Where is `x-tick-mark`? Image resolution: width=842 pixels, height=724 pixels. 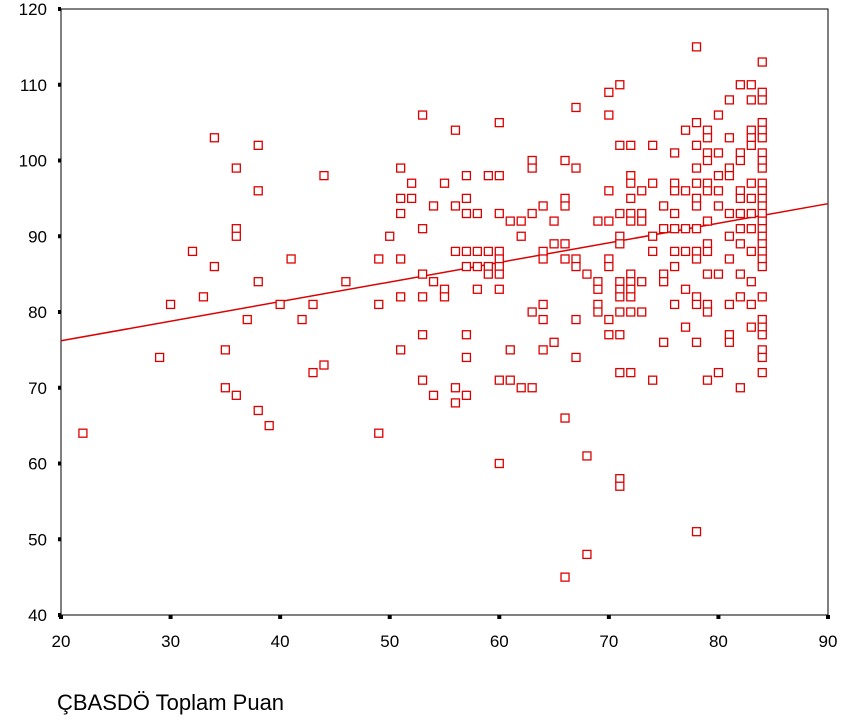 x-tick-mark is located at coordinates (828, 617).